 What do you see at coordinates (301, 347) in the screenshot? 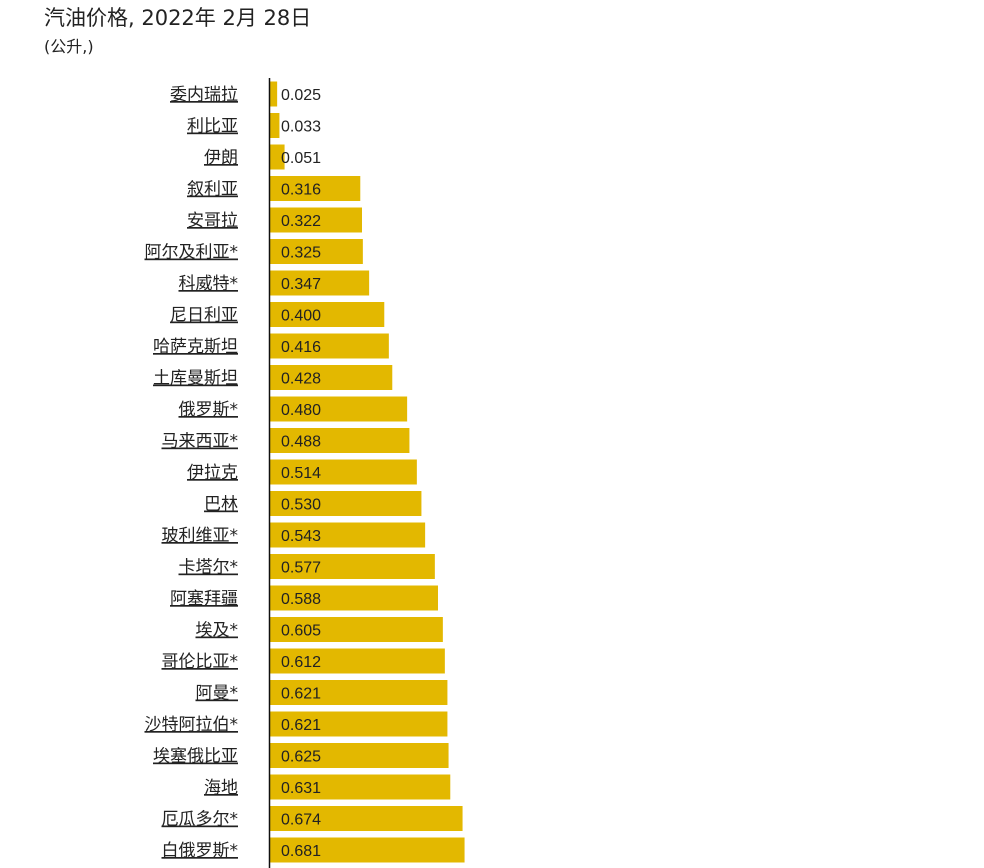
I see `value-label: 0.416` at bounding box center [301, 347].